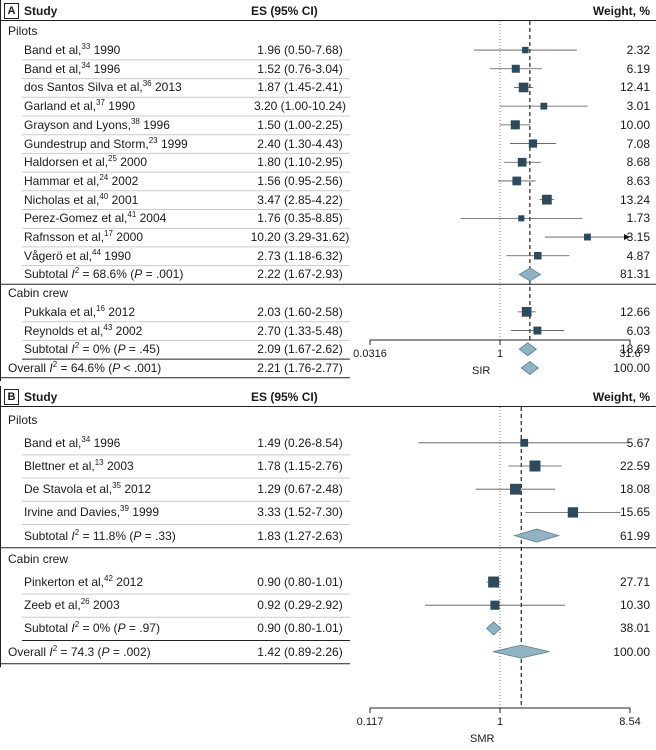 The height and width of the screenshot is (750, 656). I want to click on x-axis-label: SMR, so click(482, 739).